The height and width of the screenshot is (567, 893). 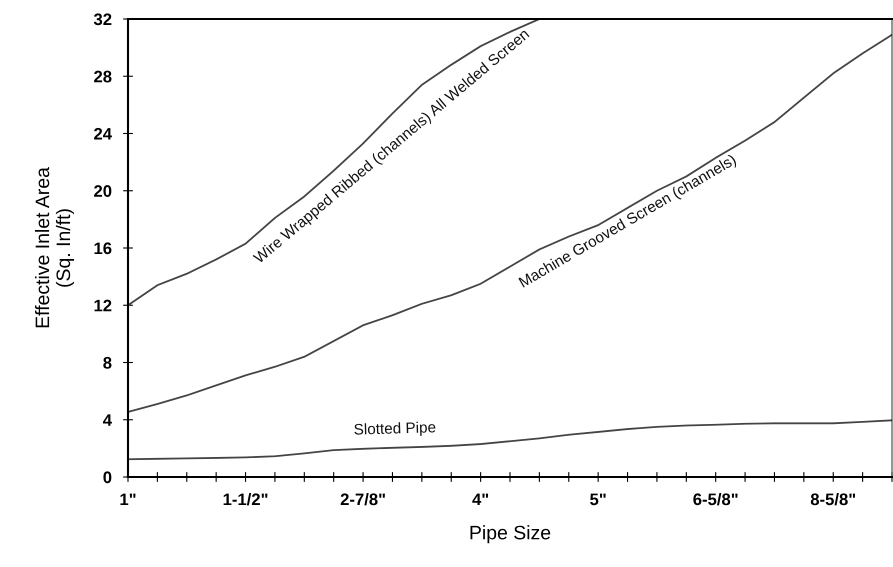 What do you see at coordinates (103, 19) in the screenshot?
I see `y-tick-label: 32` at bounding box center [103, 19].